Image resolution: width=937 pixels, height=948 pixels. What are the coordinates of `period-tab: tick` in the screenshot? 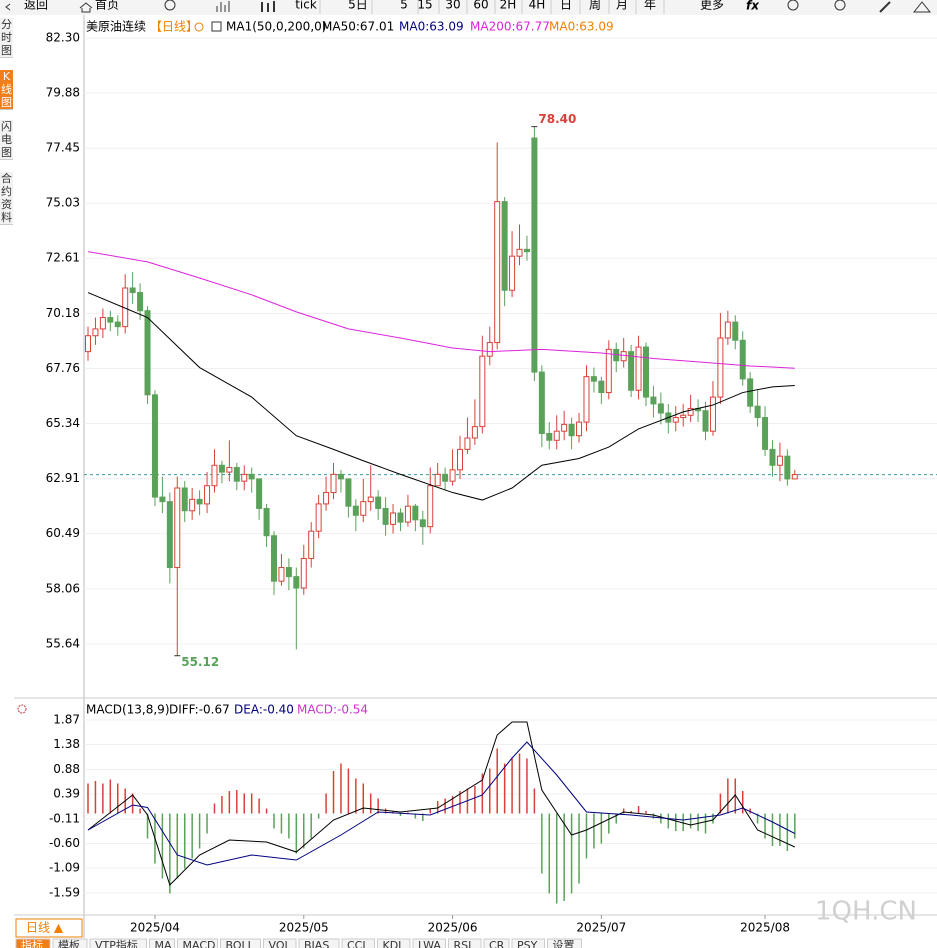 It's located at (306, 6).